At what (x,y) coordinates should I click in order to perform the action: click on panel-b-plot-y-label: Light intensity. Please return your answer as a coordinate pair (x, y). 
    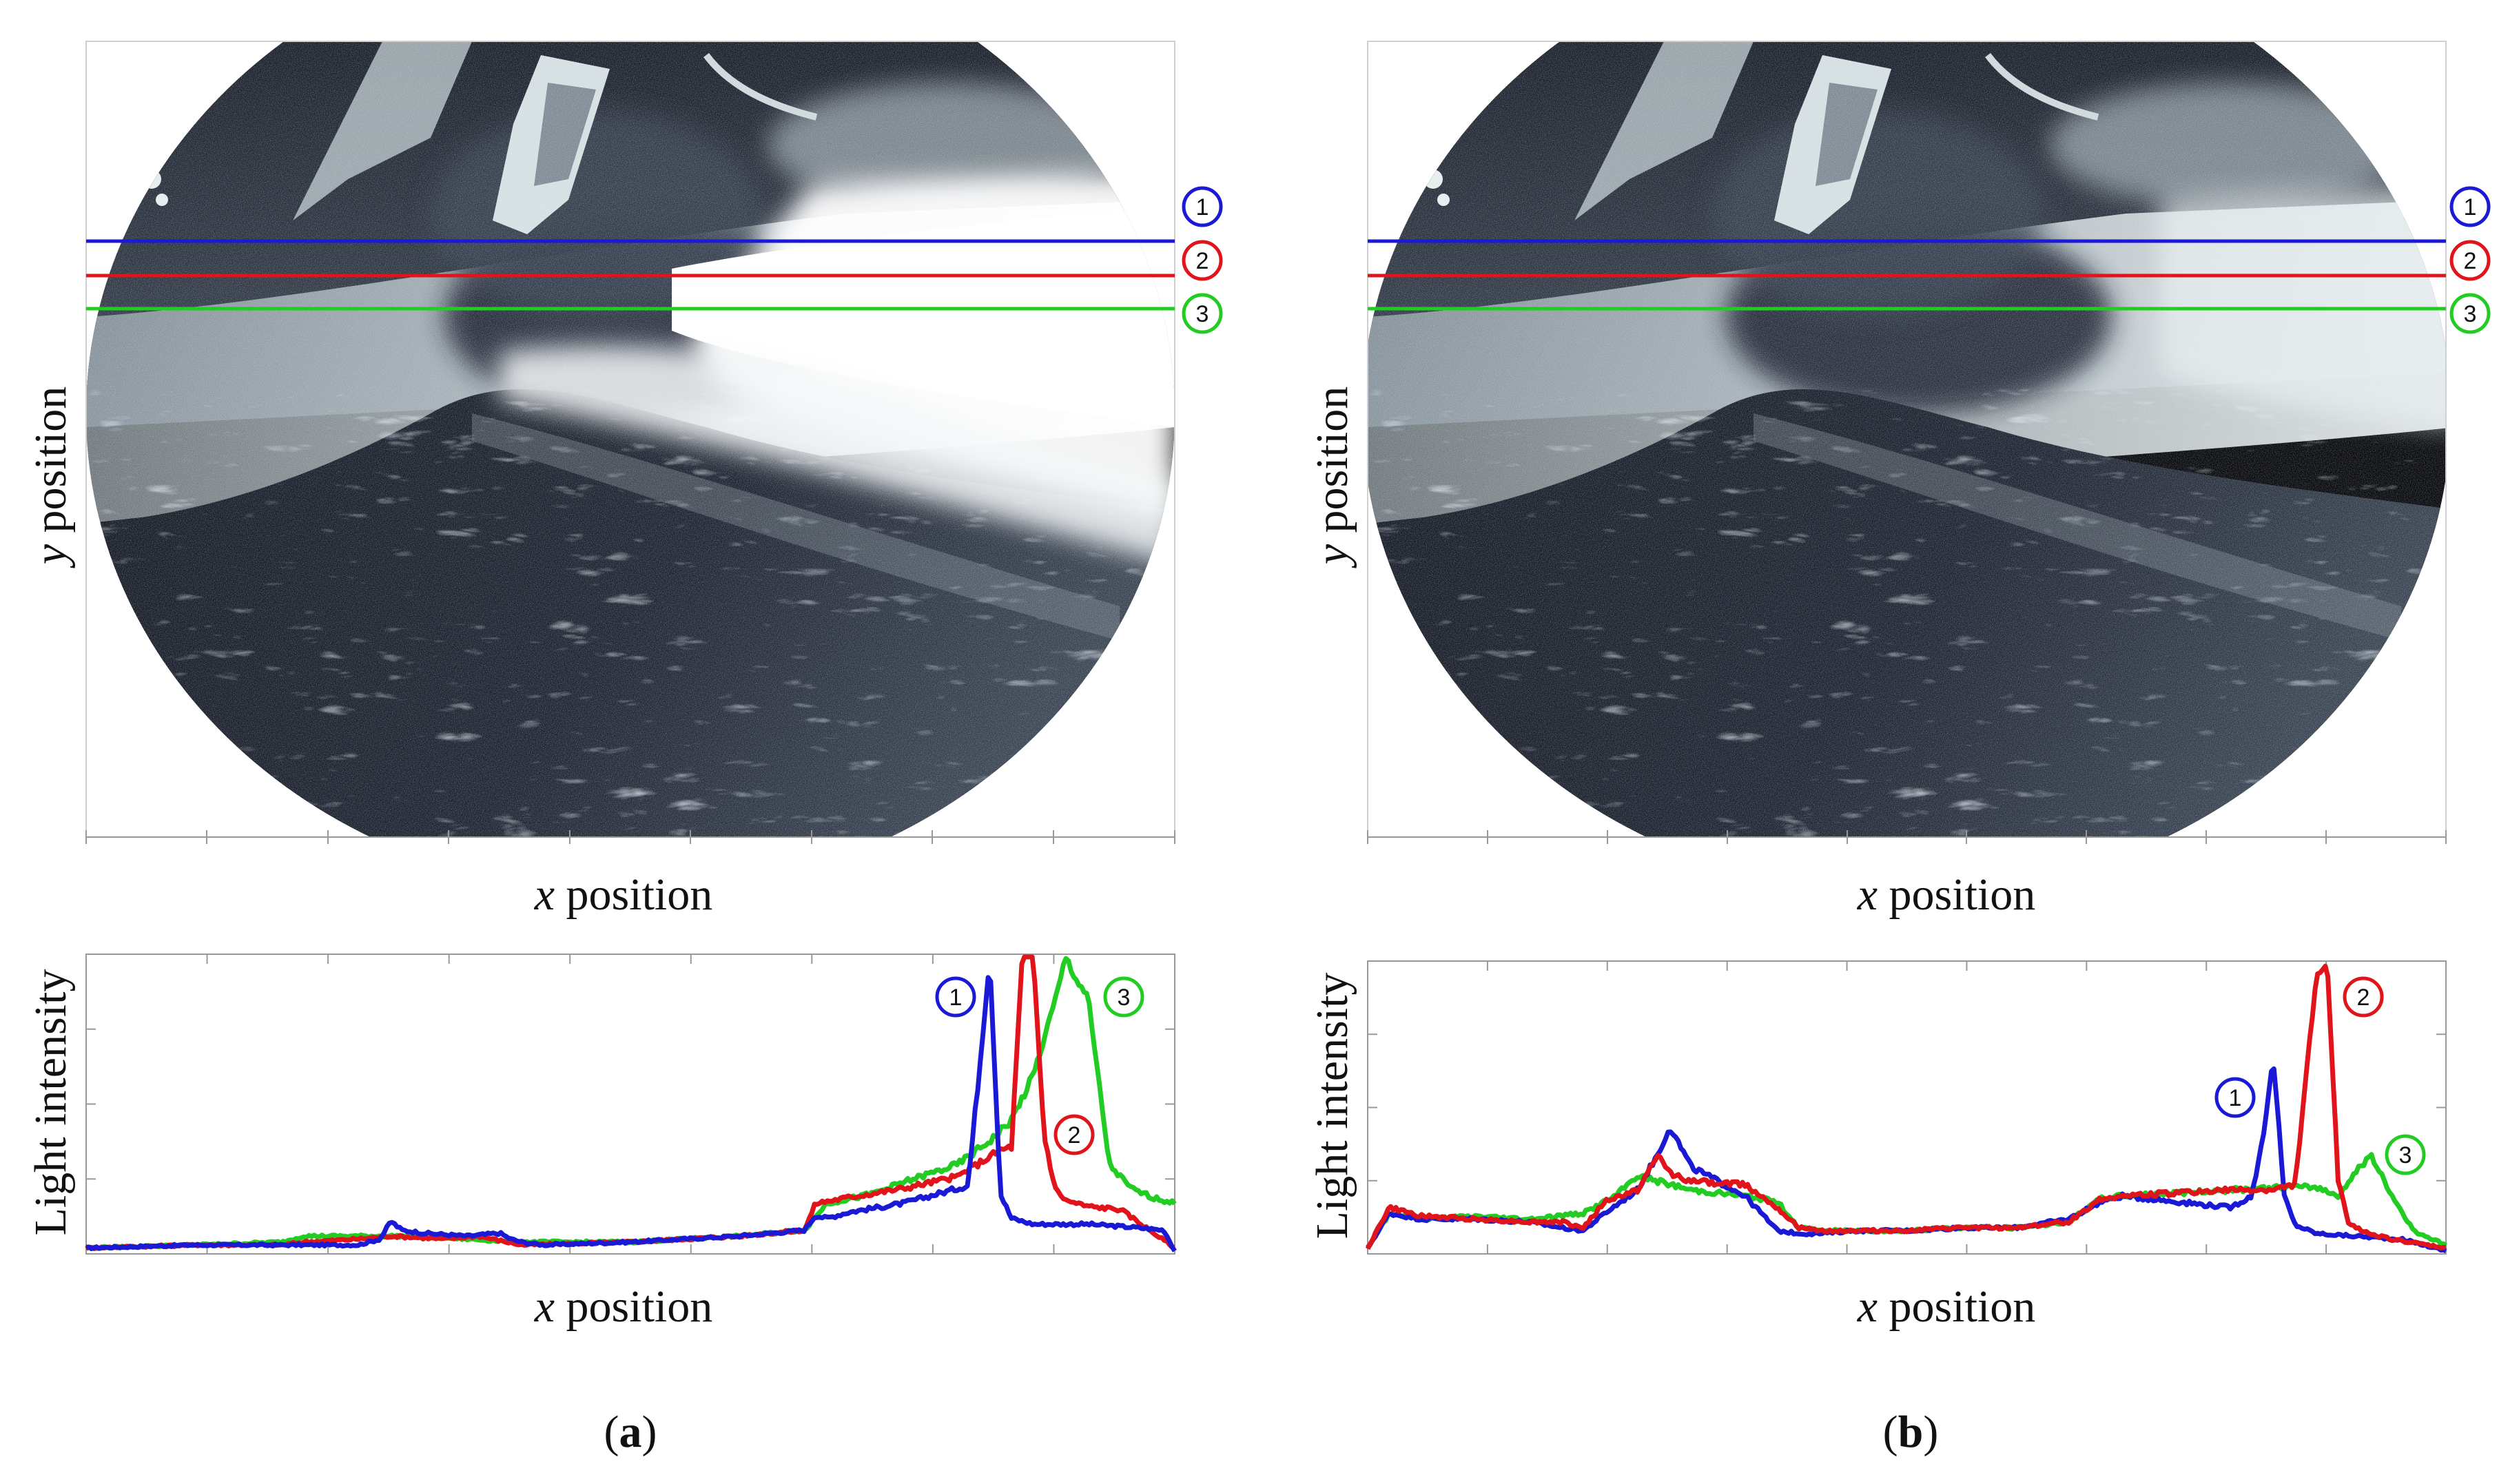
    Looking at the image, I should click on (1332, 1106).